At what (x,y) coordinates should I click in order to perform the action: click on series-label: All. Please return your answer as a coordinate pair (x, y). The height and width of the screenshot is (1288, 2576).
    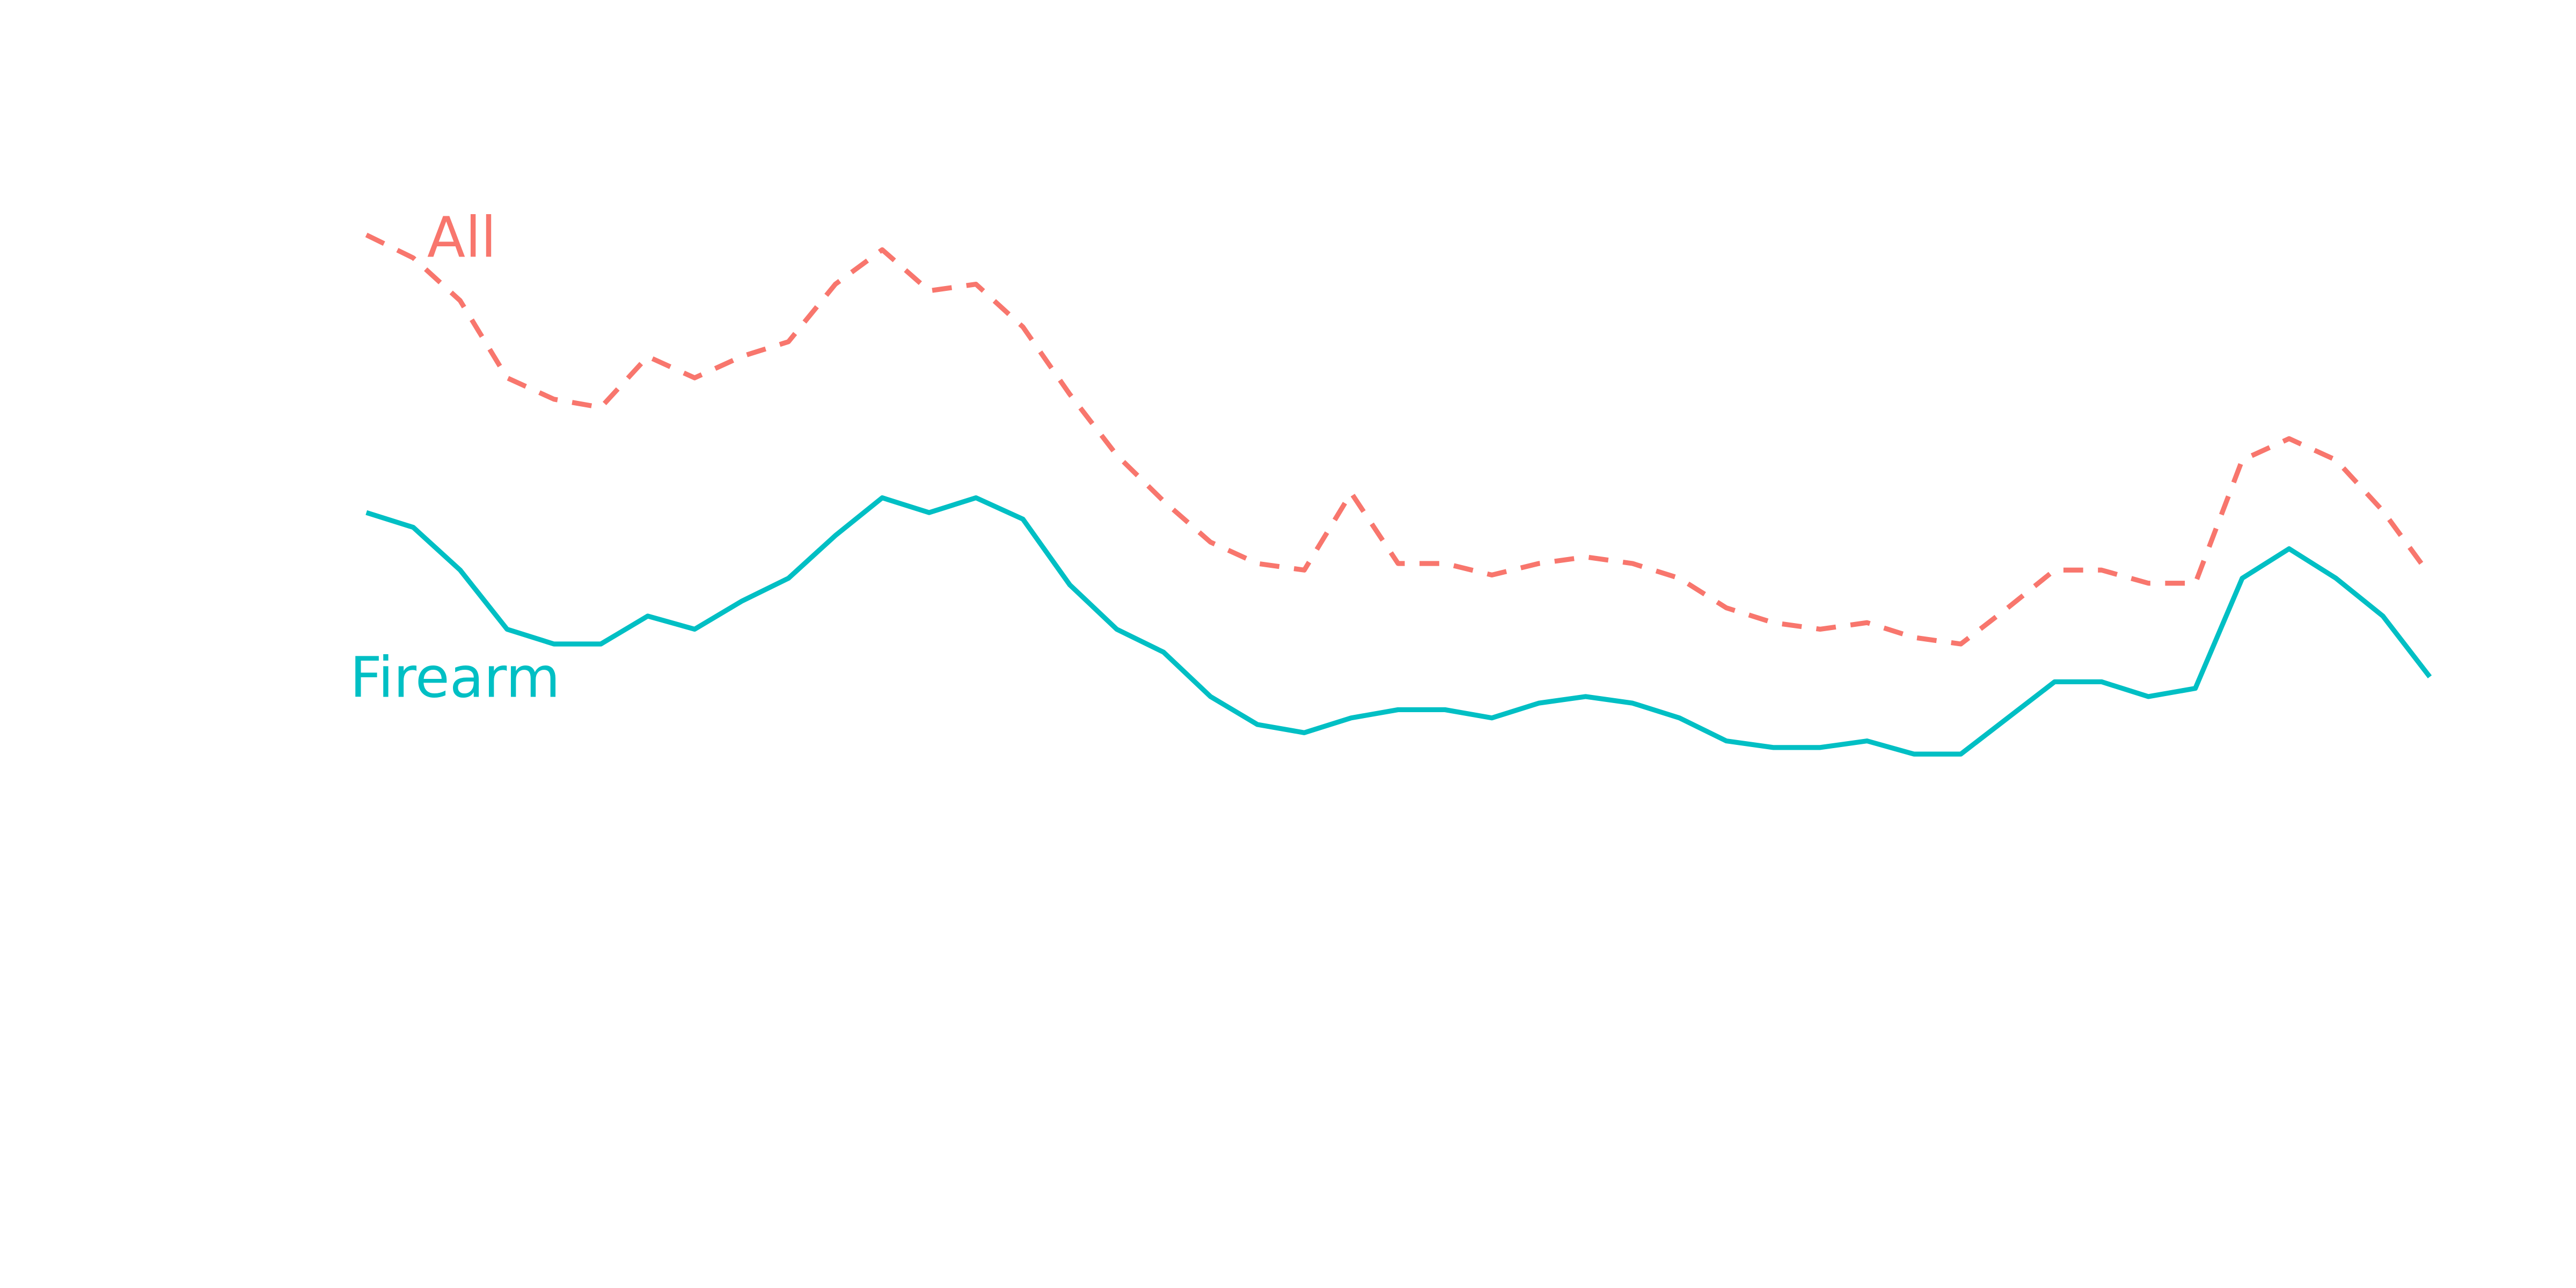
    Looking at the image, I should click on (461, 237).